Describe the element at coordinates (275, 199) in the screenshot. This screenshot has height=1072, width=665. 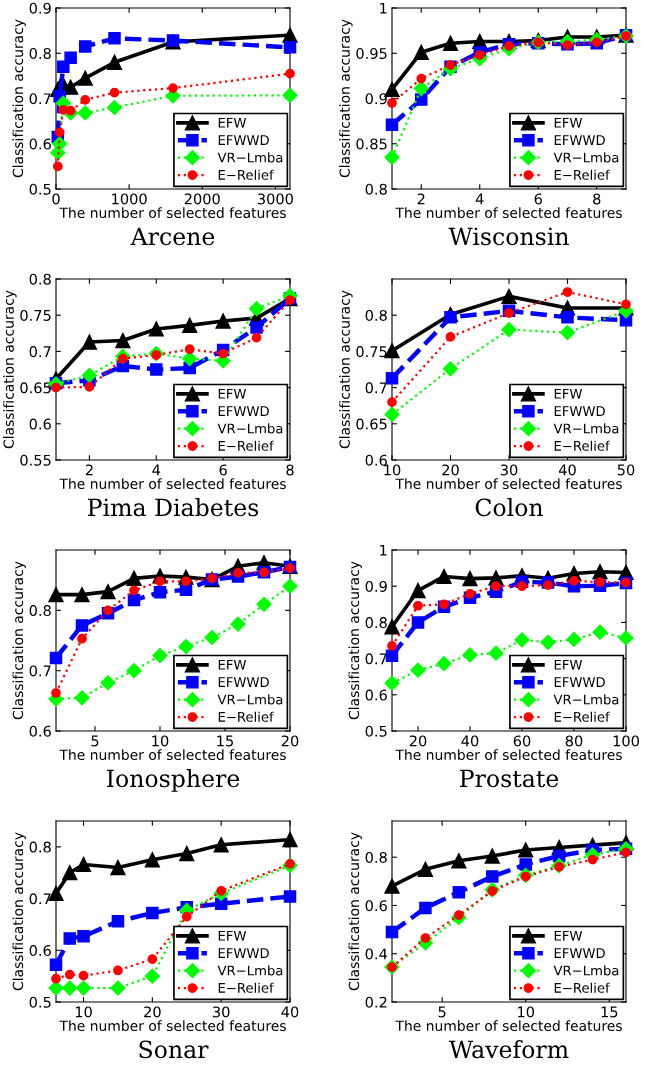
I see `x-tick-label: 3000` at that location.